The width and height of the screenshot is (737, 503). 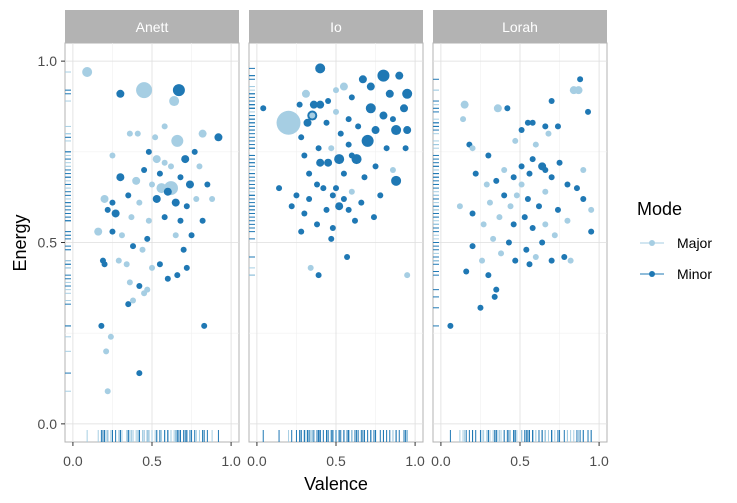 I want to click on x-axis-title: Valence, so click(x=336, y=484).